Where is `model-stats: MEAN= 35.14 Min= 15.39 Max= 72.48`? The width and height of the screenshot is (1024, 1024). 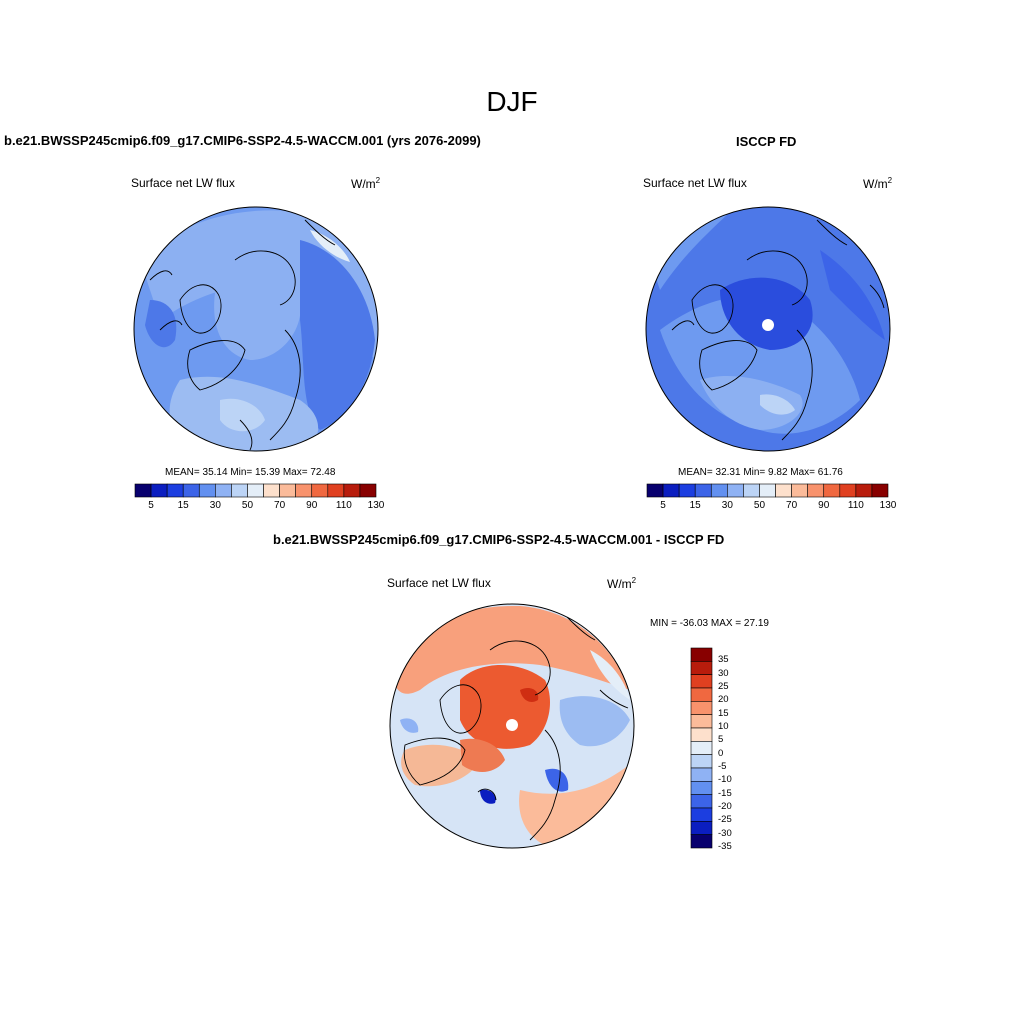 model-stats: MEAN= 35.14 Min= 15.39 Max= 72.48 is located at coordinates (250, 472).